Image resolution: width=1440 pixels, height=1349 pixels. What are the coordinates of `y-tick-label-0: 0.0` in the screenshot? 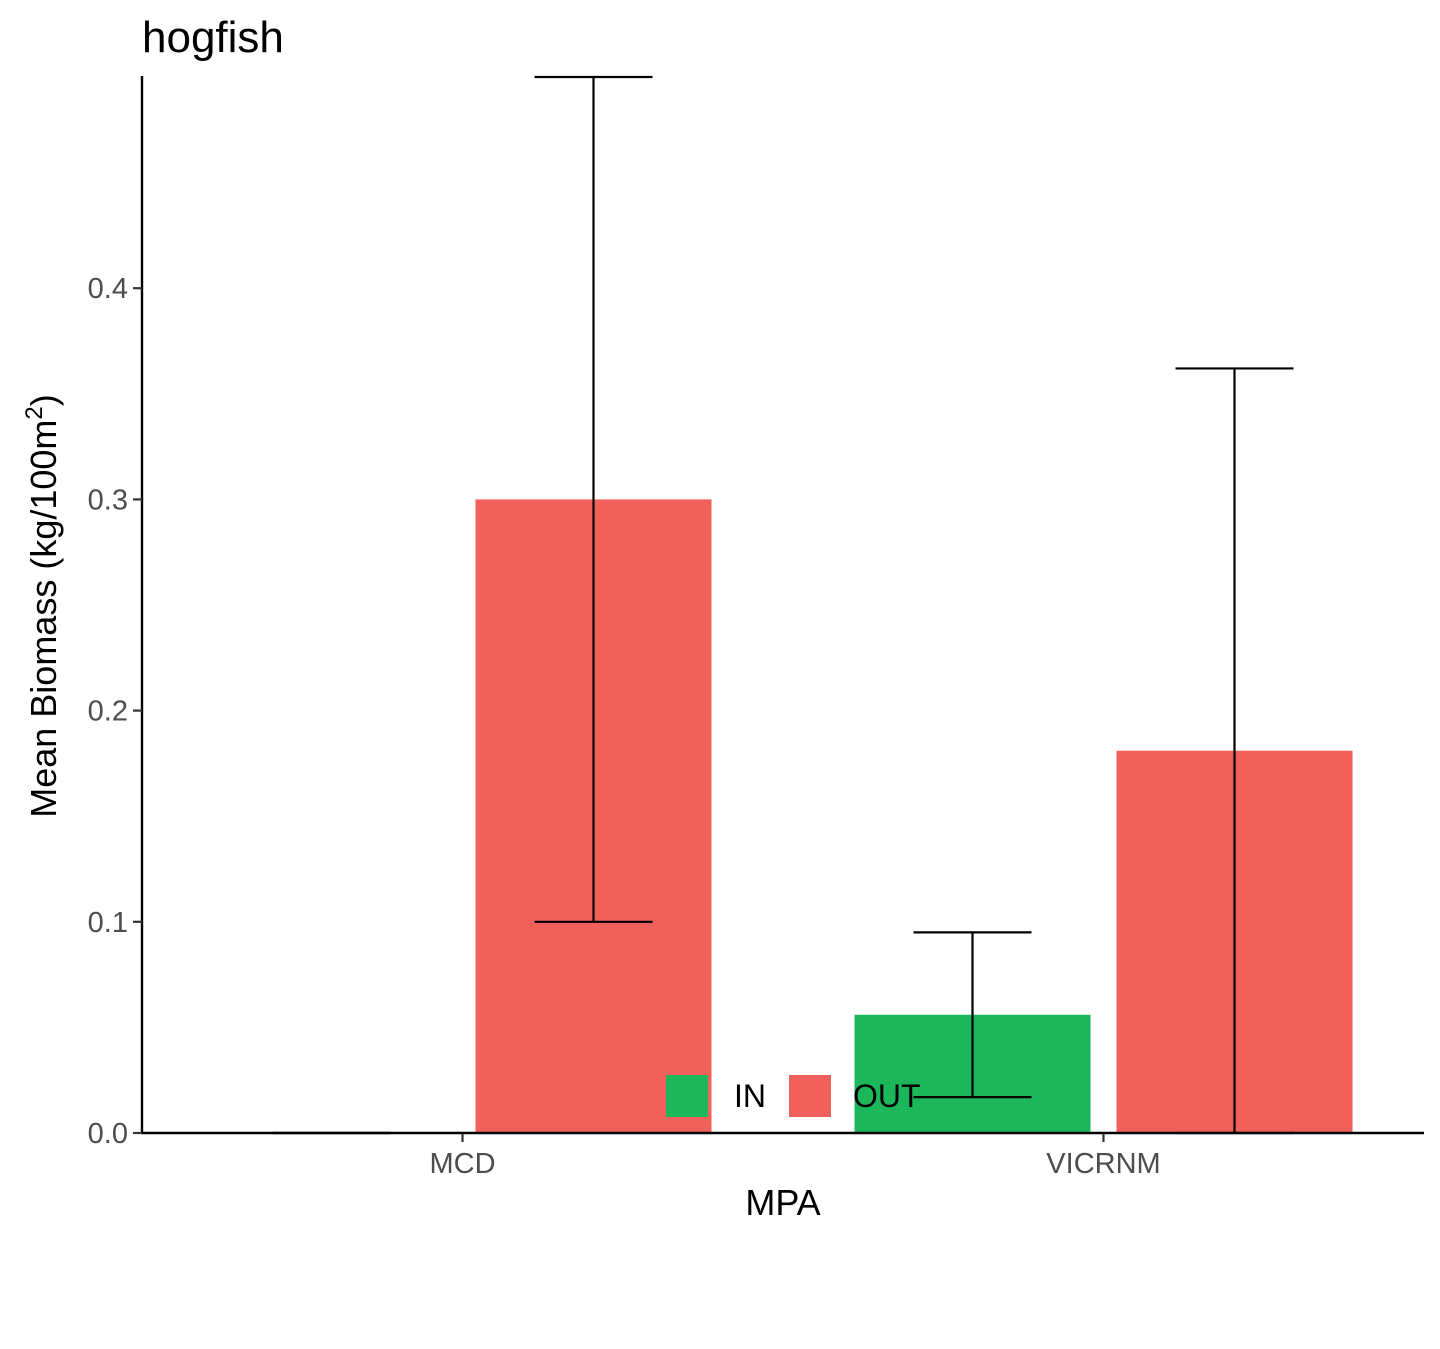 It's located at (108, 1134).